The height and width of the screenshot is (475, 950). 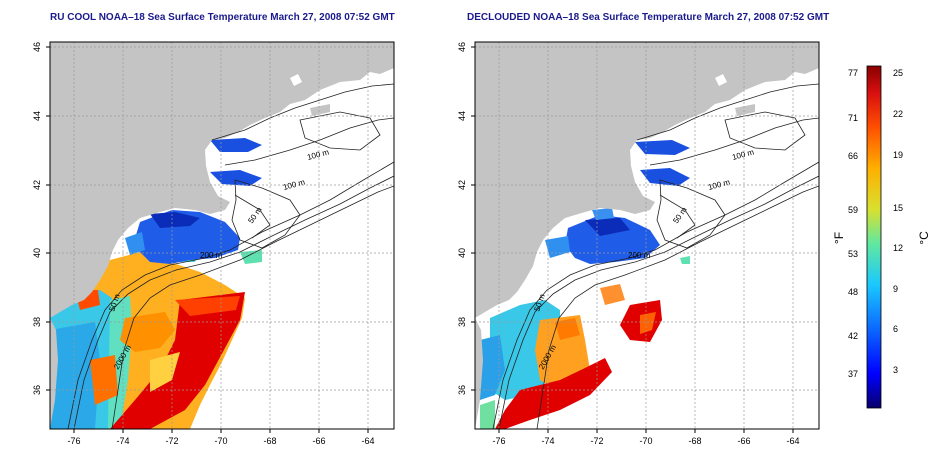 I want to click on c-tick: 3, so click(x=895, y=370).